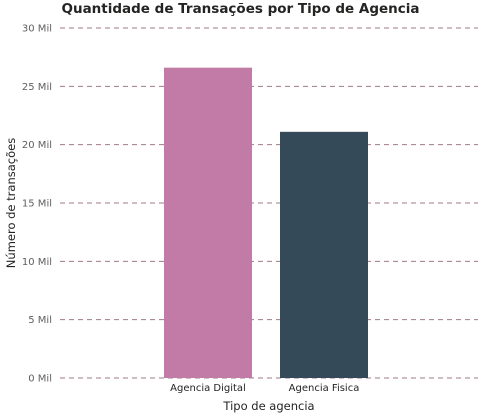 The width and height of the screenshot is (481, 415). What do you see at coordinates (208, 223) in the screenshot?
I see `bar-agencia-digital` at bounding box center [208, 223].